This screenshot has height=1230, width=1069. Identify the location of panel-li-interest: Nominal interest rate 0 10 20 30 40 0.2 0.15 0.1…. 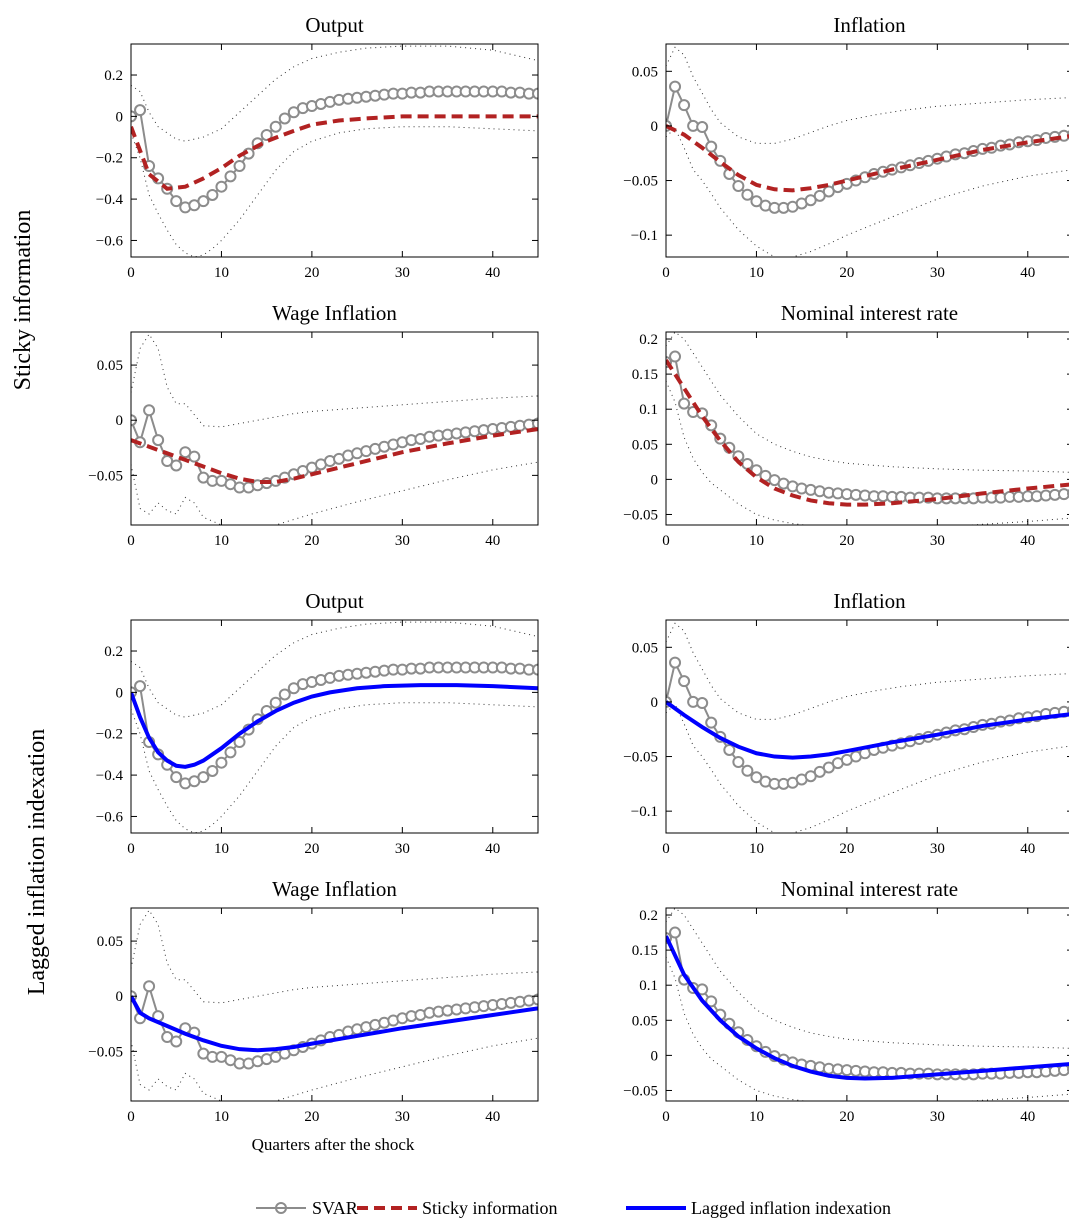
(846, 1001).